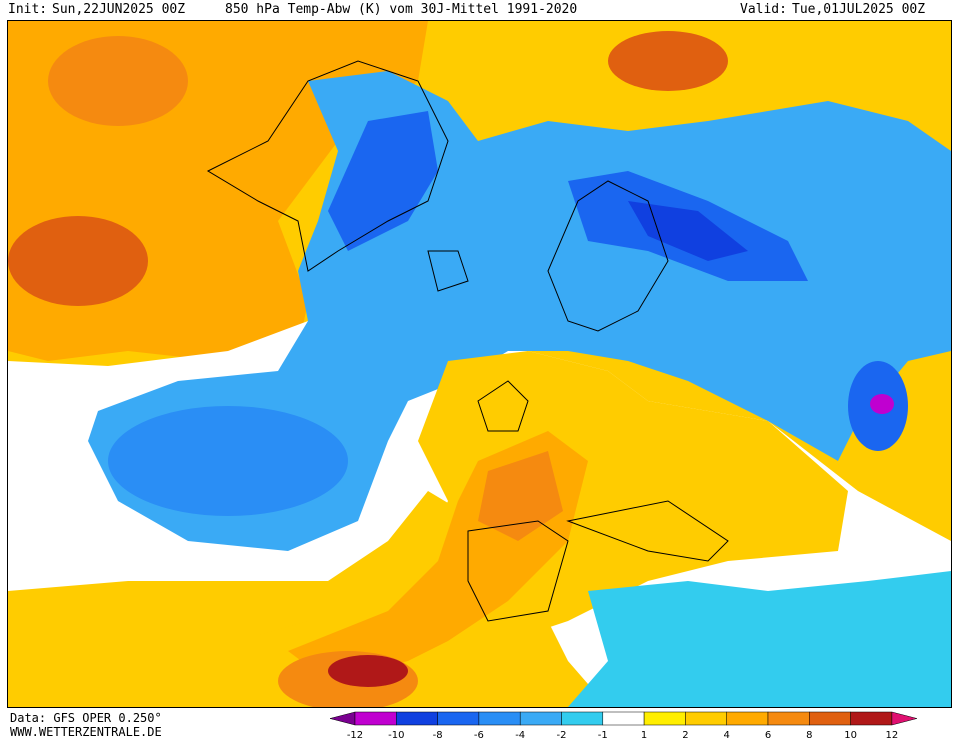 This screenshot has height=745, width=959. What do you see at coordinates (850, 735) in the screenshot?
I see `legend-tick-label: 10` at bounding box center [850, 735].